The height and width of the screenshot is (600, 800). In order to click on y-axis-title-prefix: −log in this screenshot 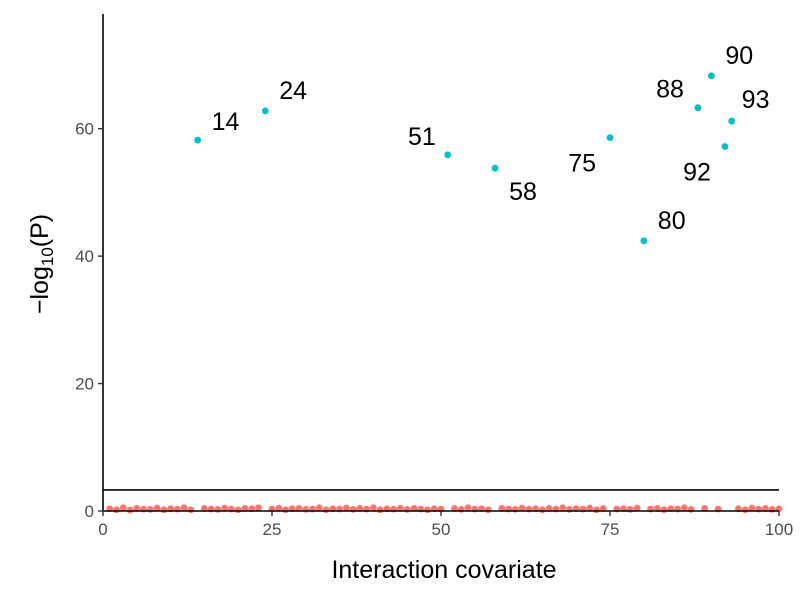, I will do `click(40, 290)`.